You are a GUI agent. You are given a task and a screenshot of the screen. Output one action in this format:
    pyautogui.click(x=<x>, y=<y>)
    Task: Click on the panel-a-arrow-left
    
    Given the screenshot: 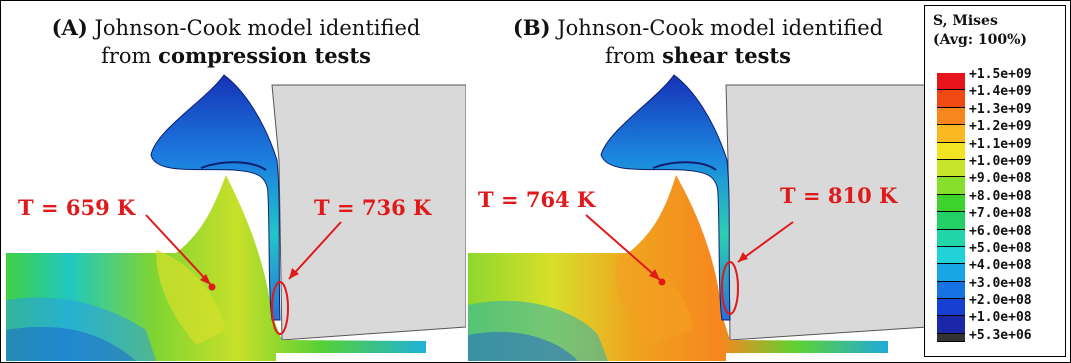 What is the action you would take?
    pyautogui.click(x=178, y=250)
    